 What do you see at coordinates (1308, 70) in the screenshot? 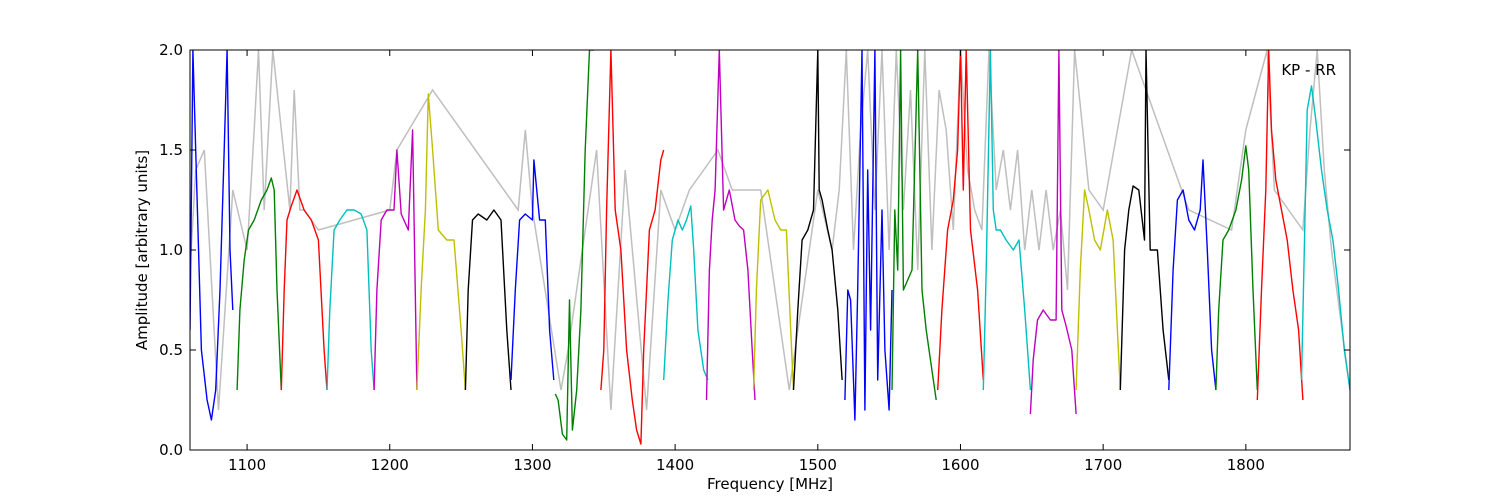
I see `chart-annotation: KP - RR` at bounding box center [1308, 70].